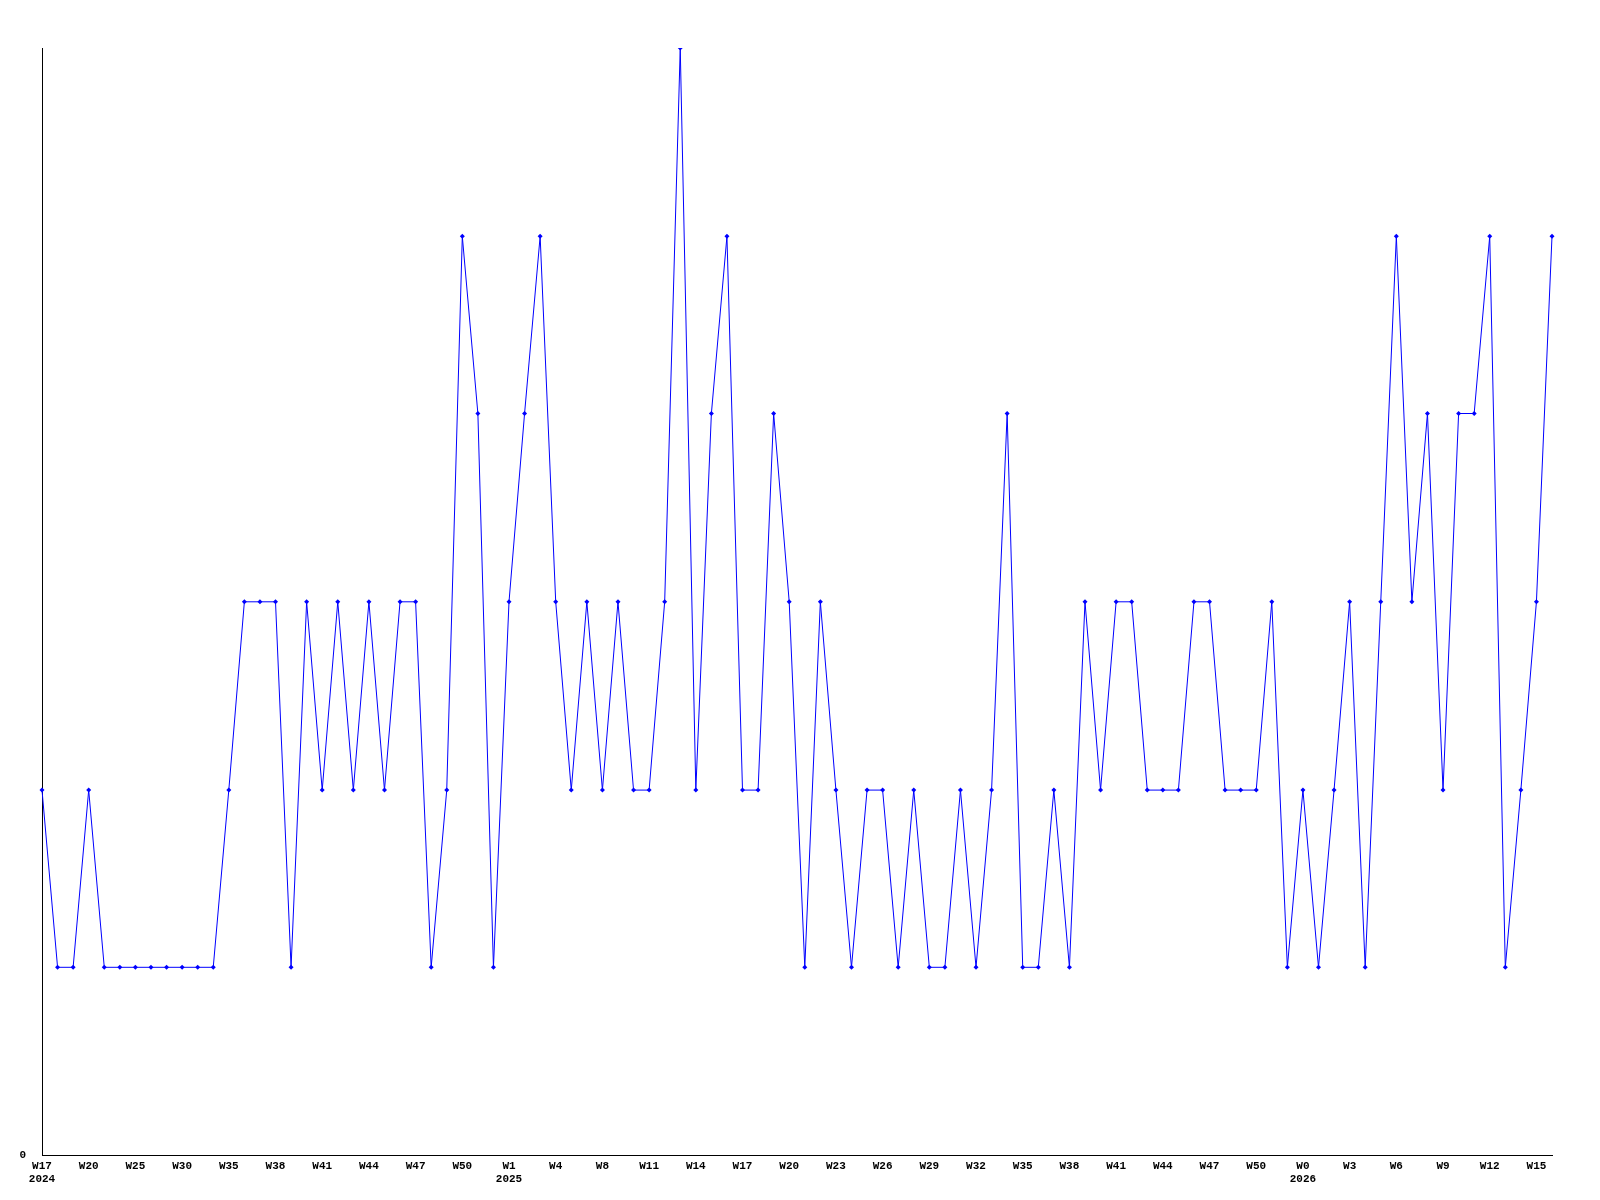 This screenshot has height=1200, width=1600. I want to click on x-tick-label: W25, so click(135, 1165).